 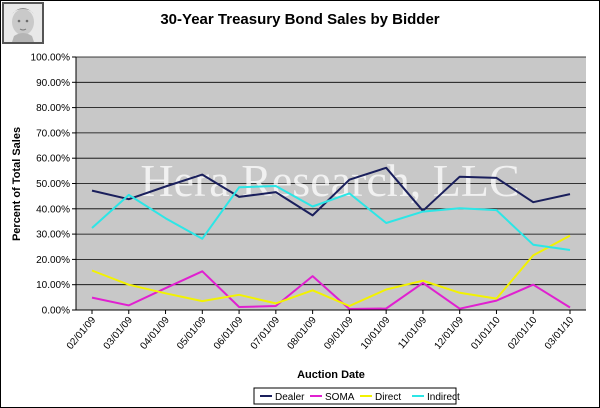 What do you see at coordinates (17, 184) in the screenshot?
I see `y-axis-label: Percent of Total Sales` at bounding box center [17, 184].